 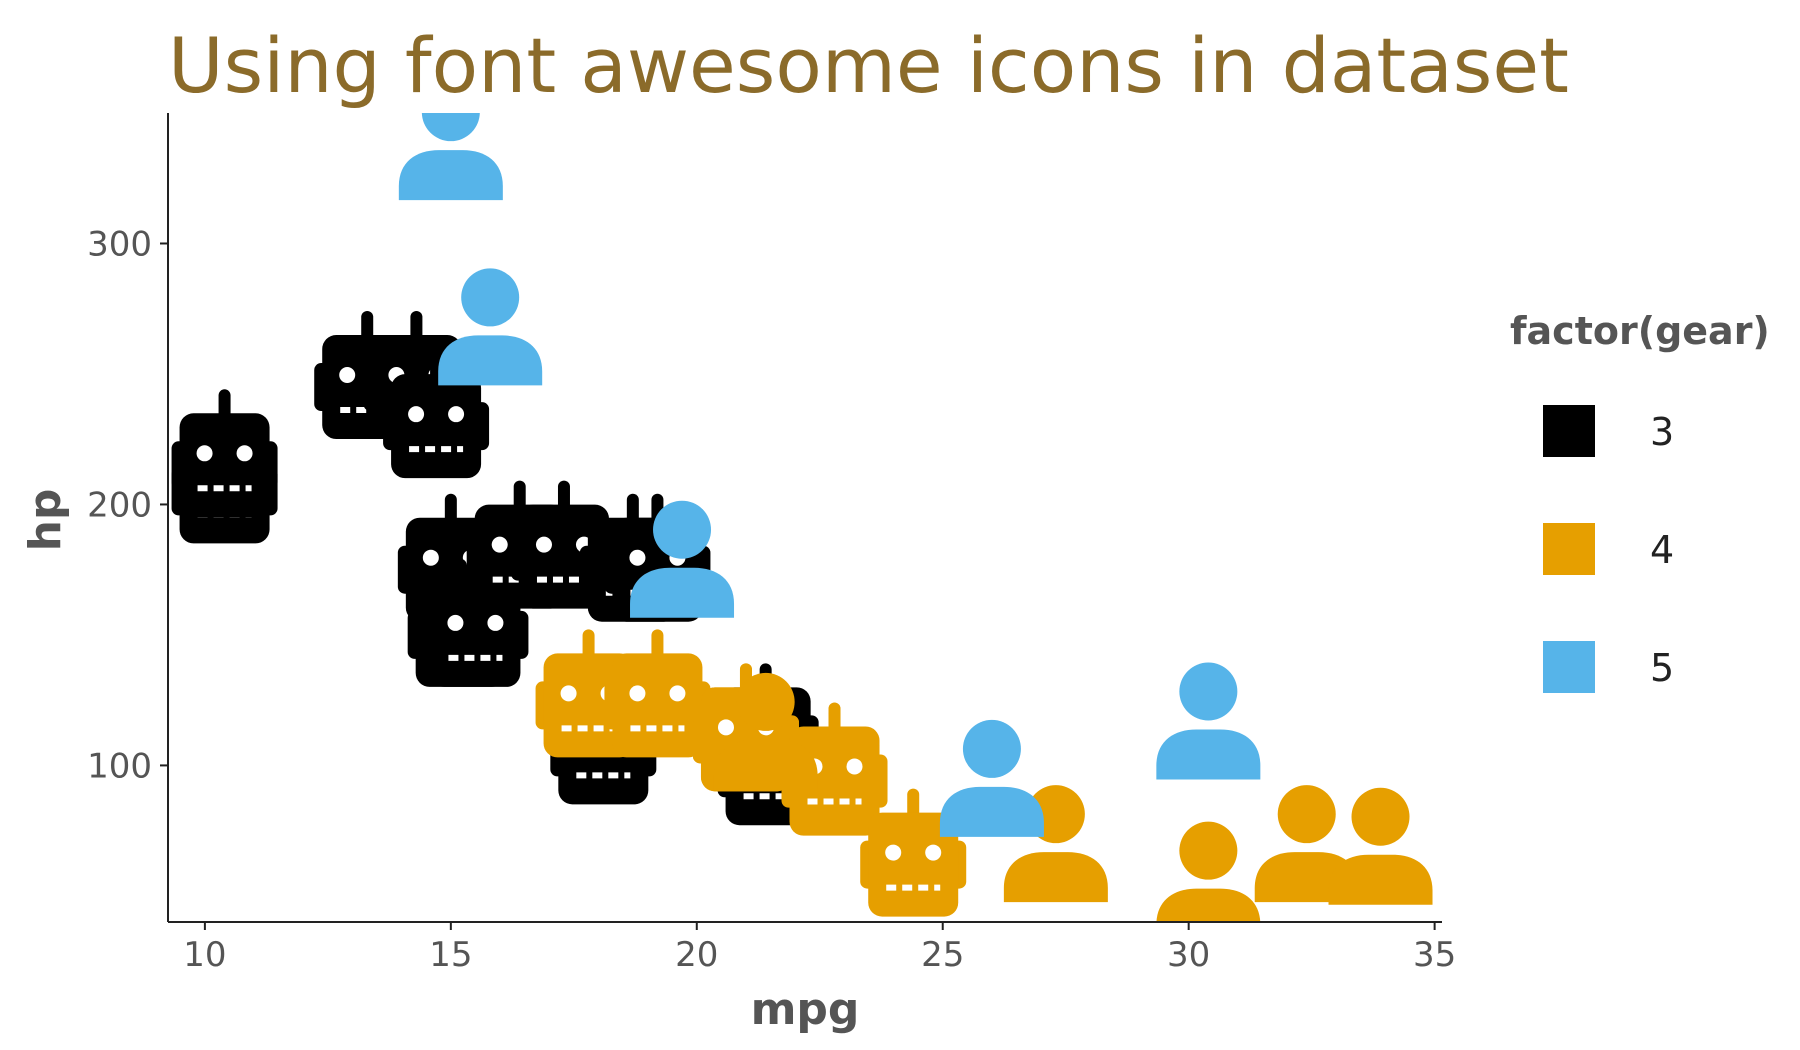 What do you see at coordinates (696, 955) in the screenshot?
I see `x-tick-label: 20` at bounding box center [696, 955].